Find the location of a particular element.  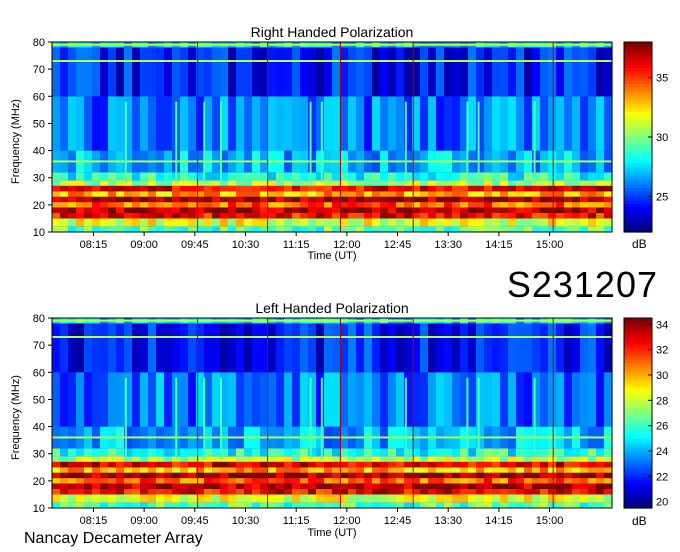

colorbar-tick-label: 20 is located at coordinates (662, 503).